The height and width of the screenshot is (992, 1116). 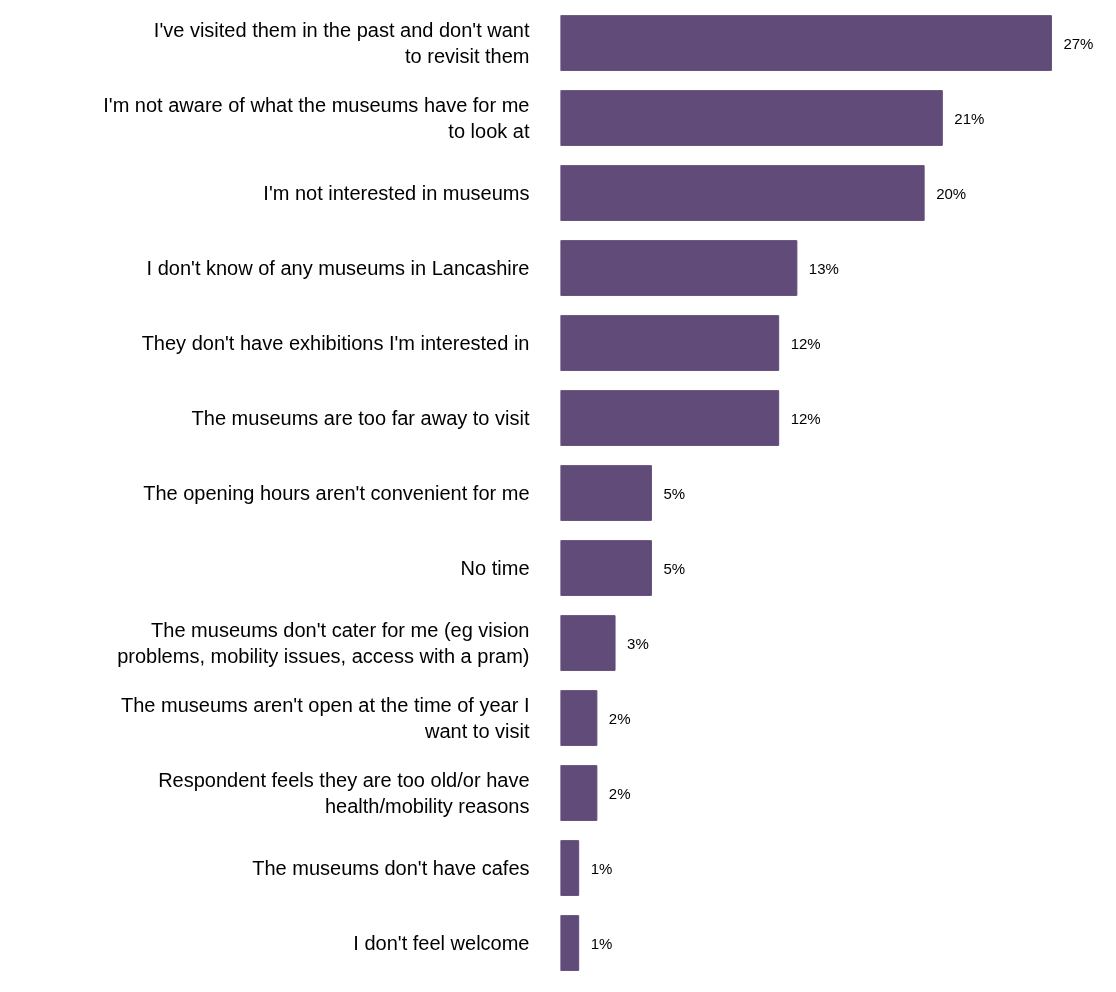 What do you see at coordinates (823, 268) in the screenshot?
I see `data-label: 13%` at bounding box center [823, 268].